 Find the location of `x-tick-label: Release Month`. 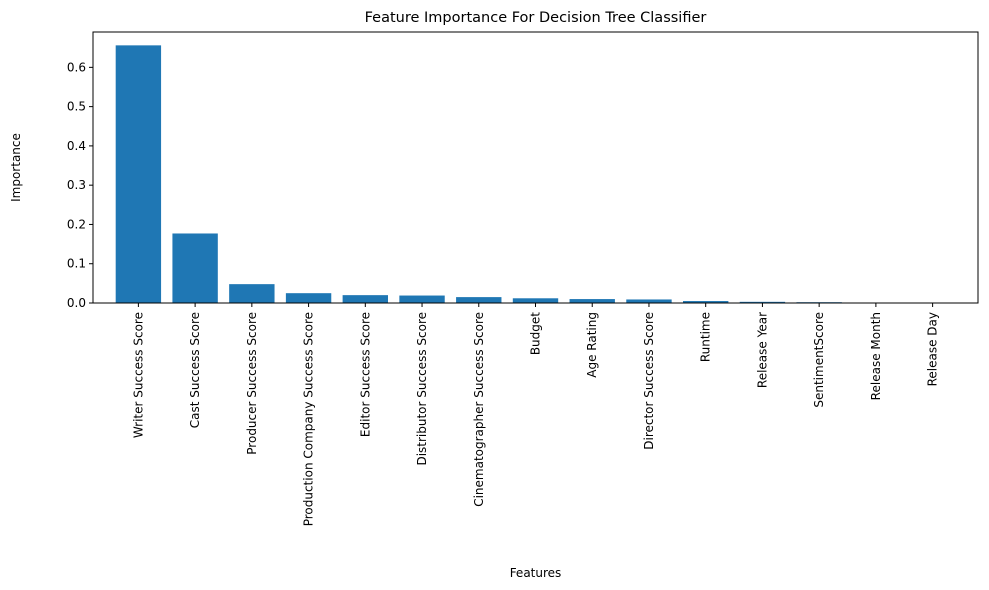

x-tick-label: Release Month is located at coordinates (876, 356).